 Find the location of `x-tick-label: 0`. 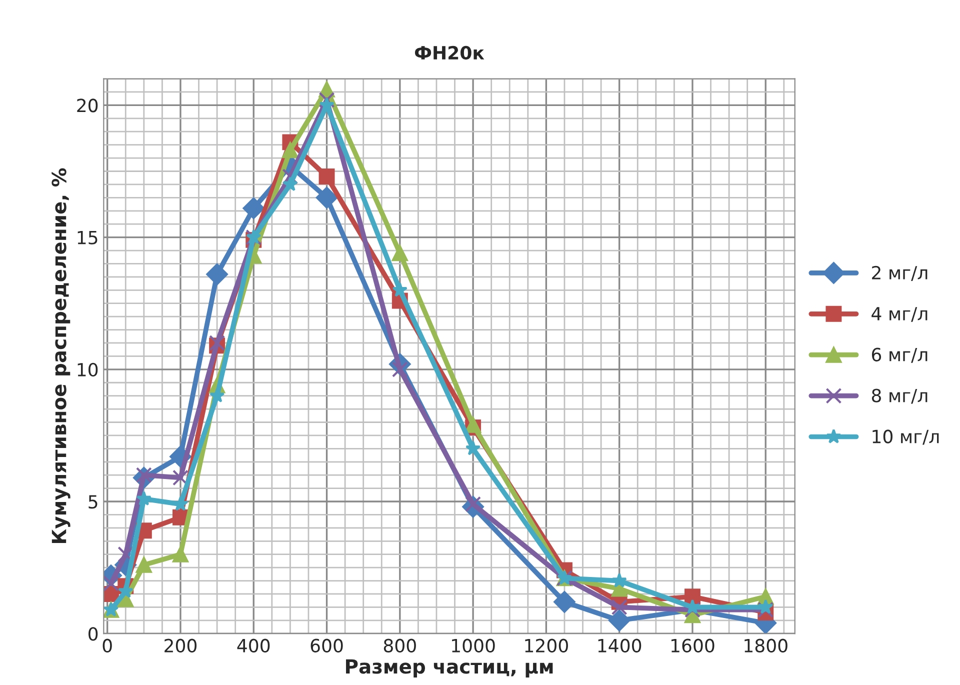

x-tick-label: 0 is located at coordinates (107, 645).